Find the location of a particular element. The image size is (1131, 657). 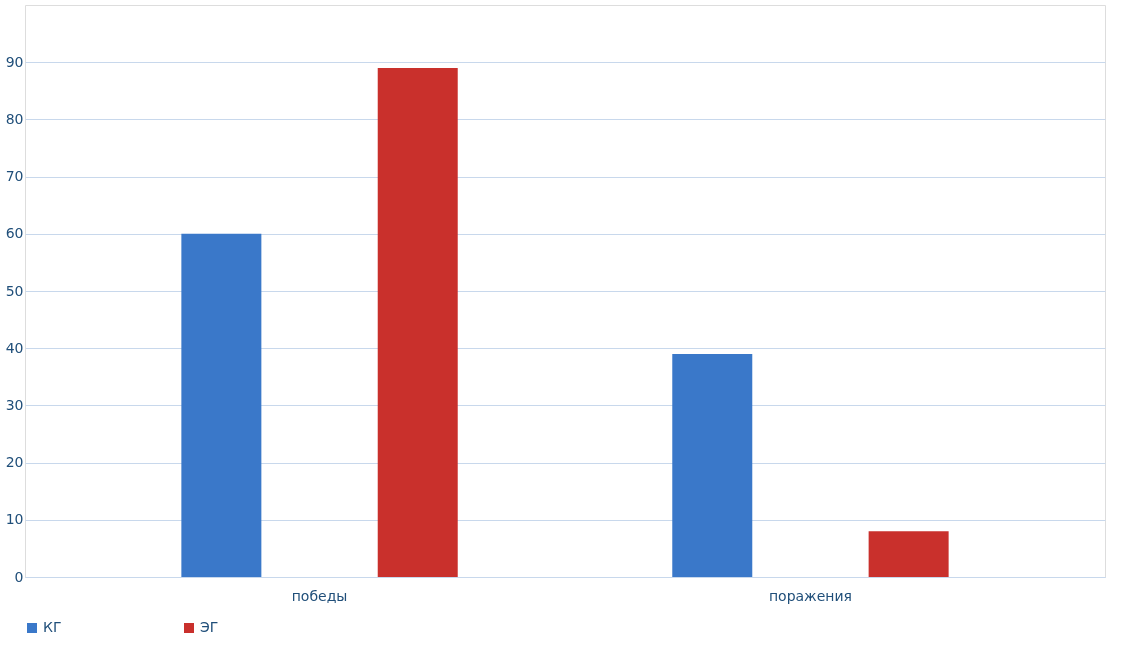

y-tick-label: 10 is located at coordinates (14, 519).